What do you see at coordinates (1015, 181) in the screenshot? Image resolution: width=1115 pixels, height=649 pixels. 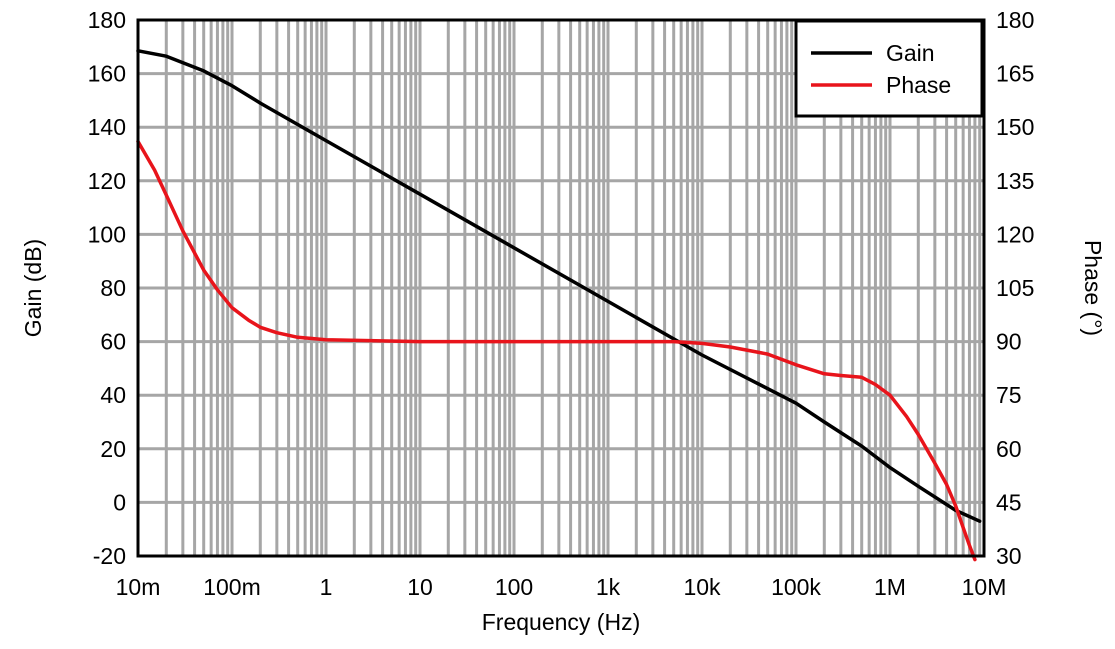 I see `y2-tick-label: 135` at bounding box center [1015, 181].